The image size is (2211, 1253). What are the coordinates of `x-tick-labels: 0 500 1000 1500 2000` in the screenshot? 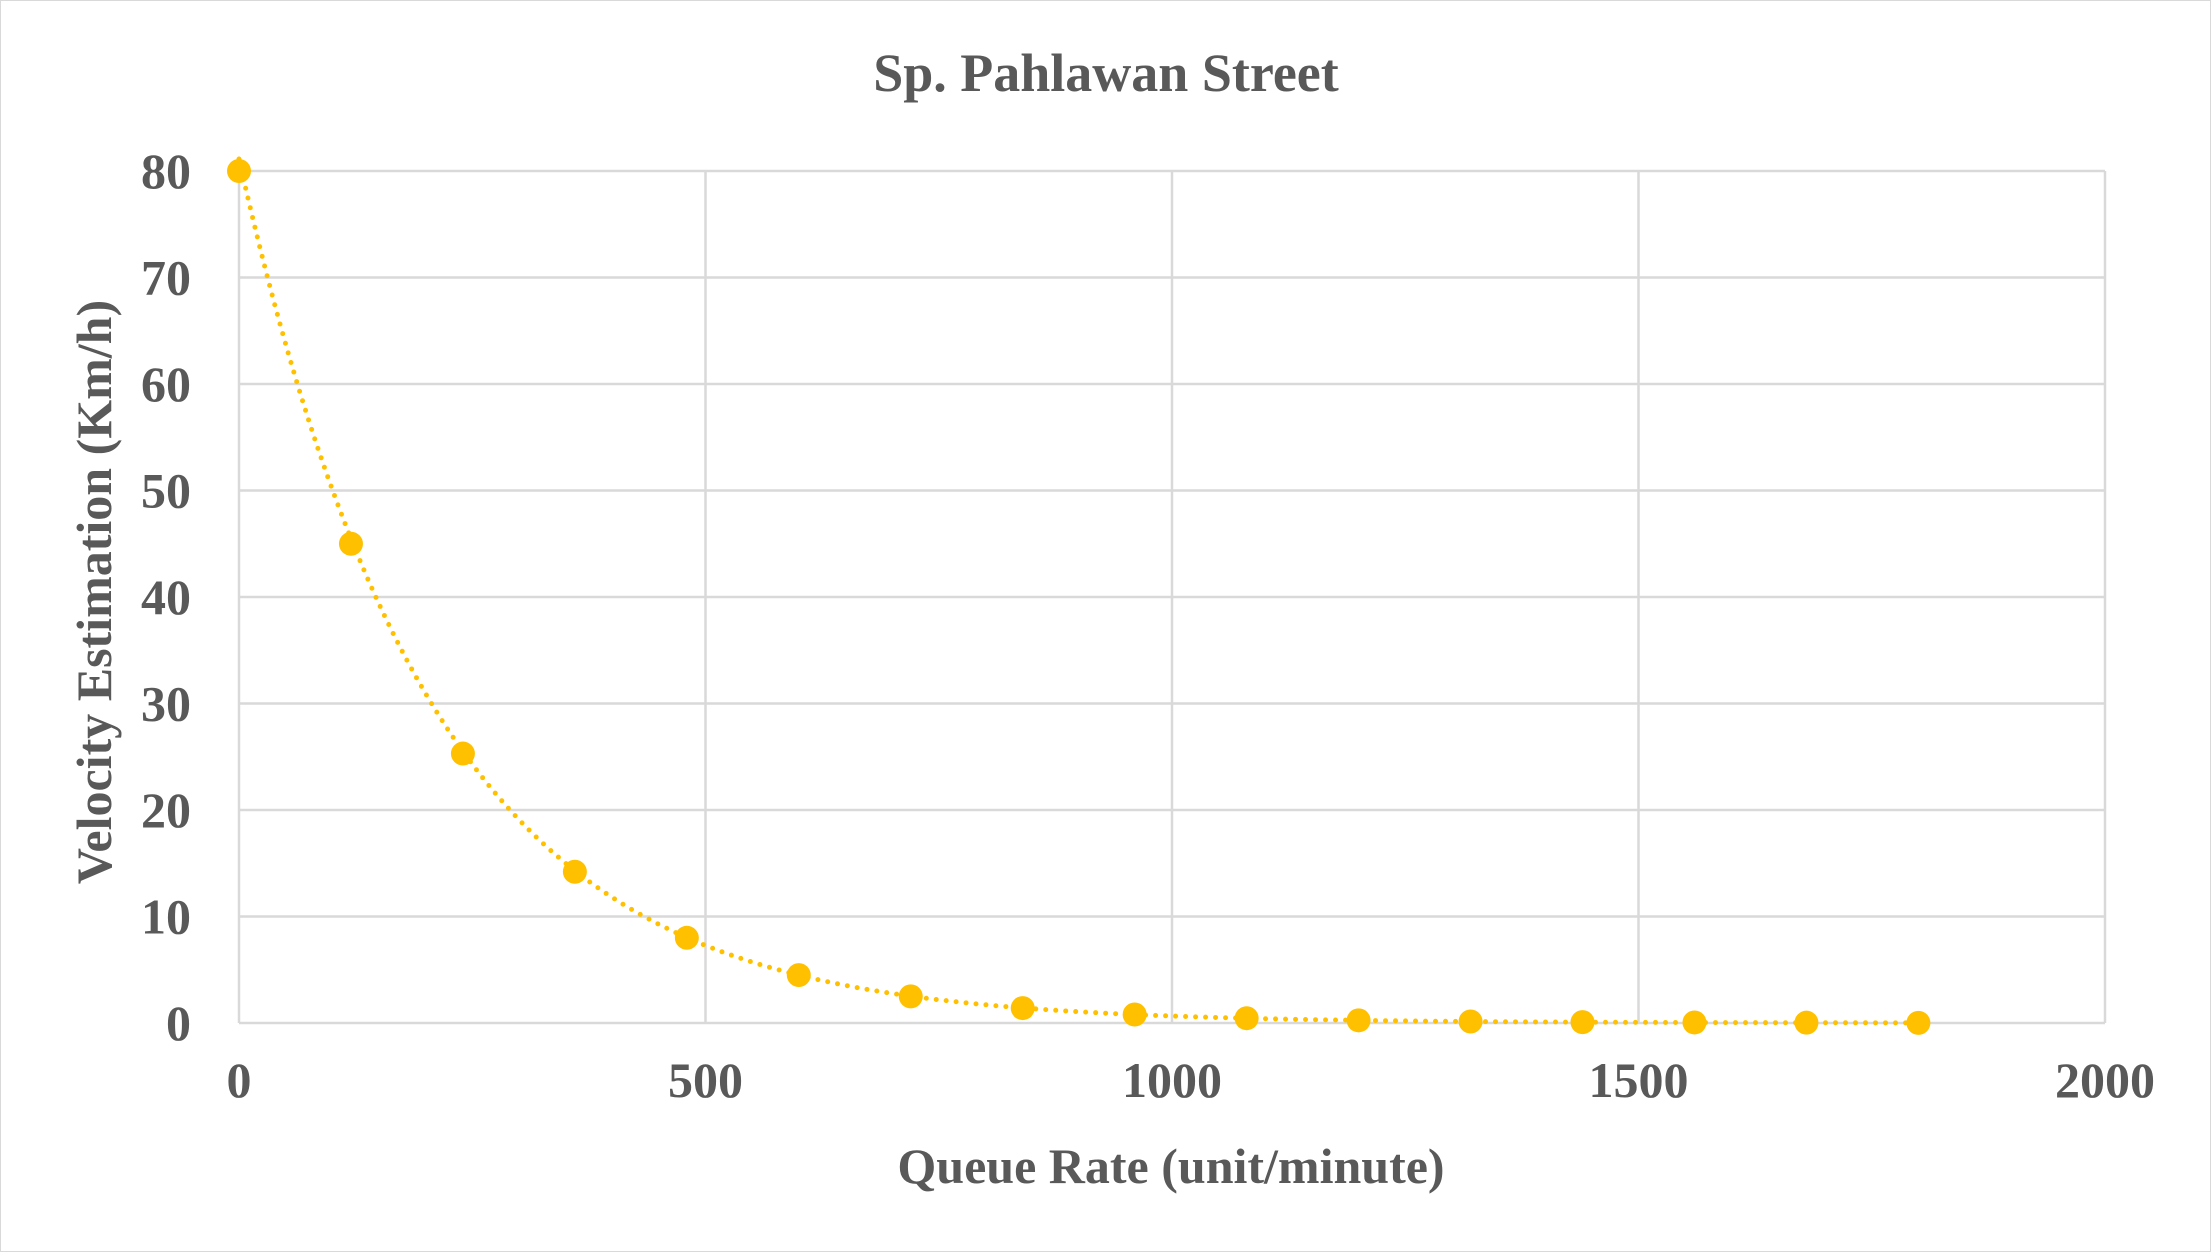 It's located at (1191, 1080).